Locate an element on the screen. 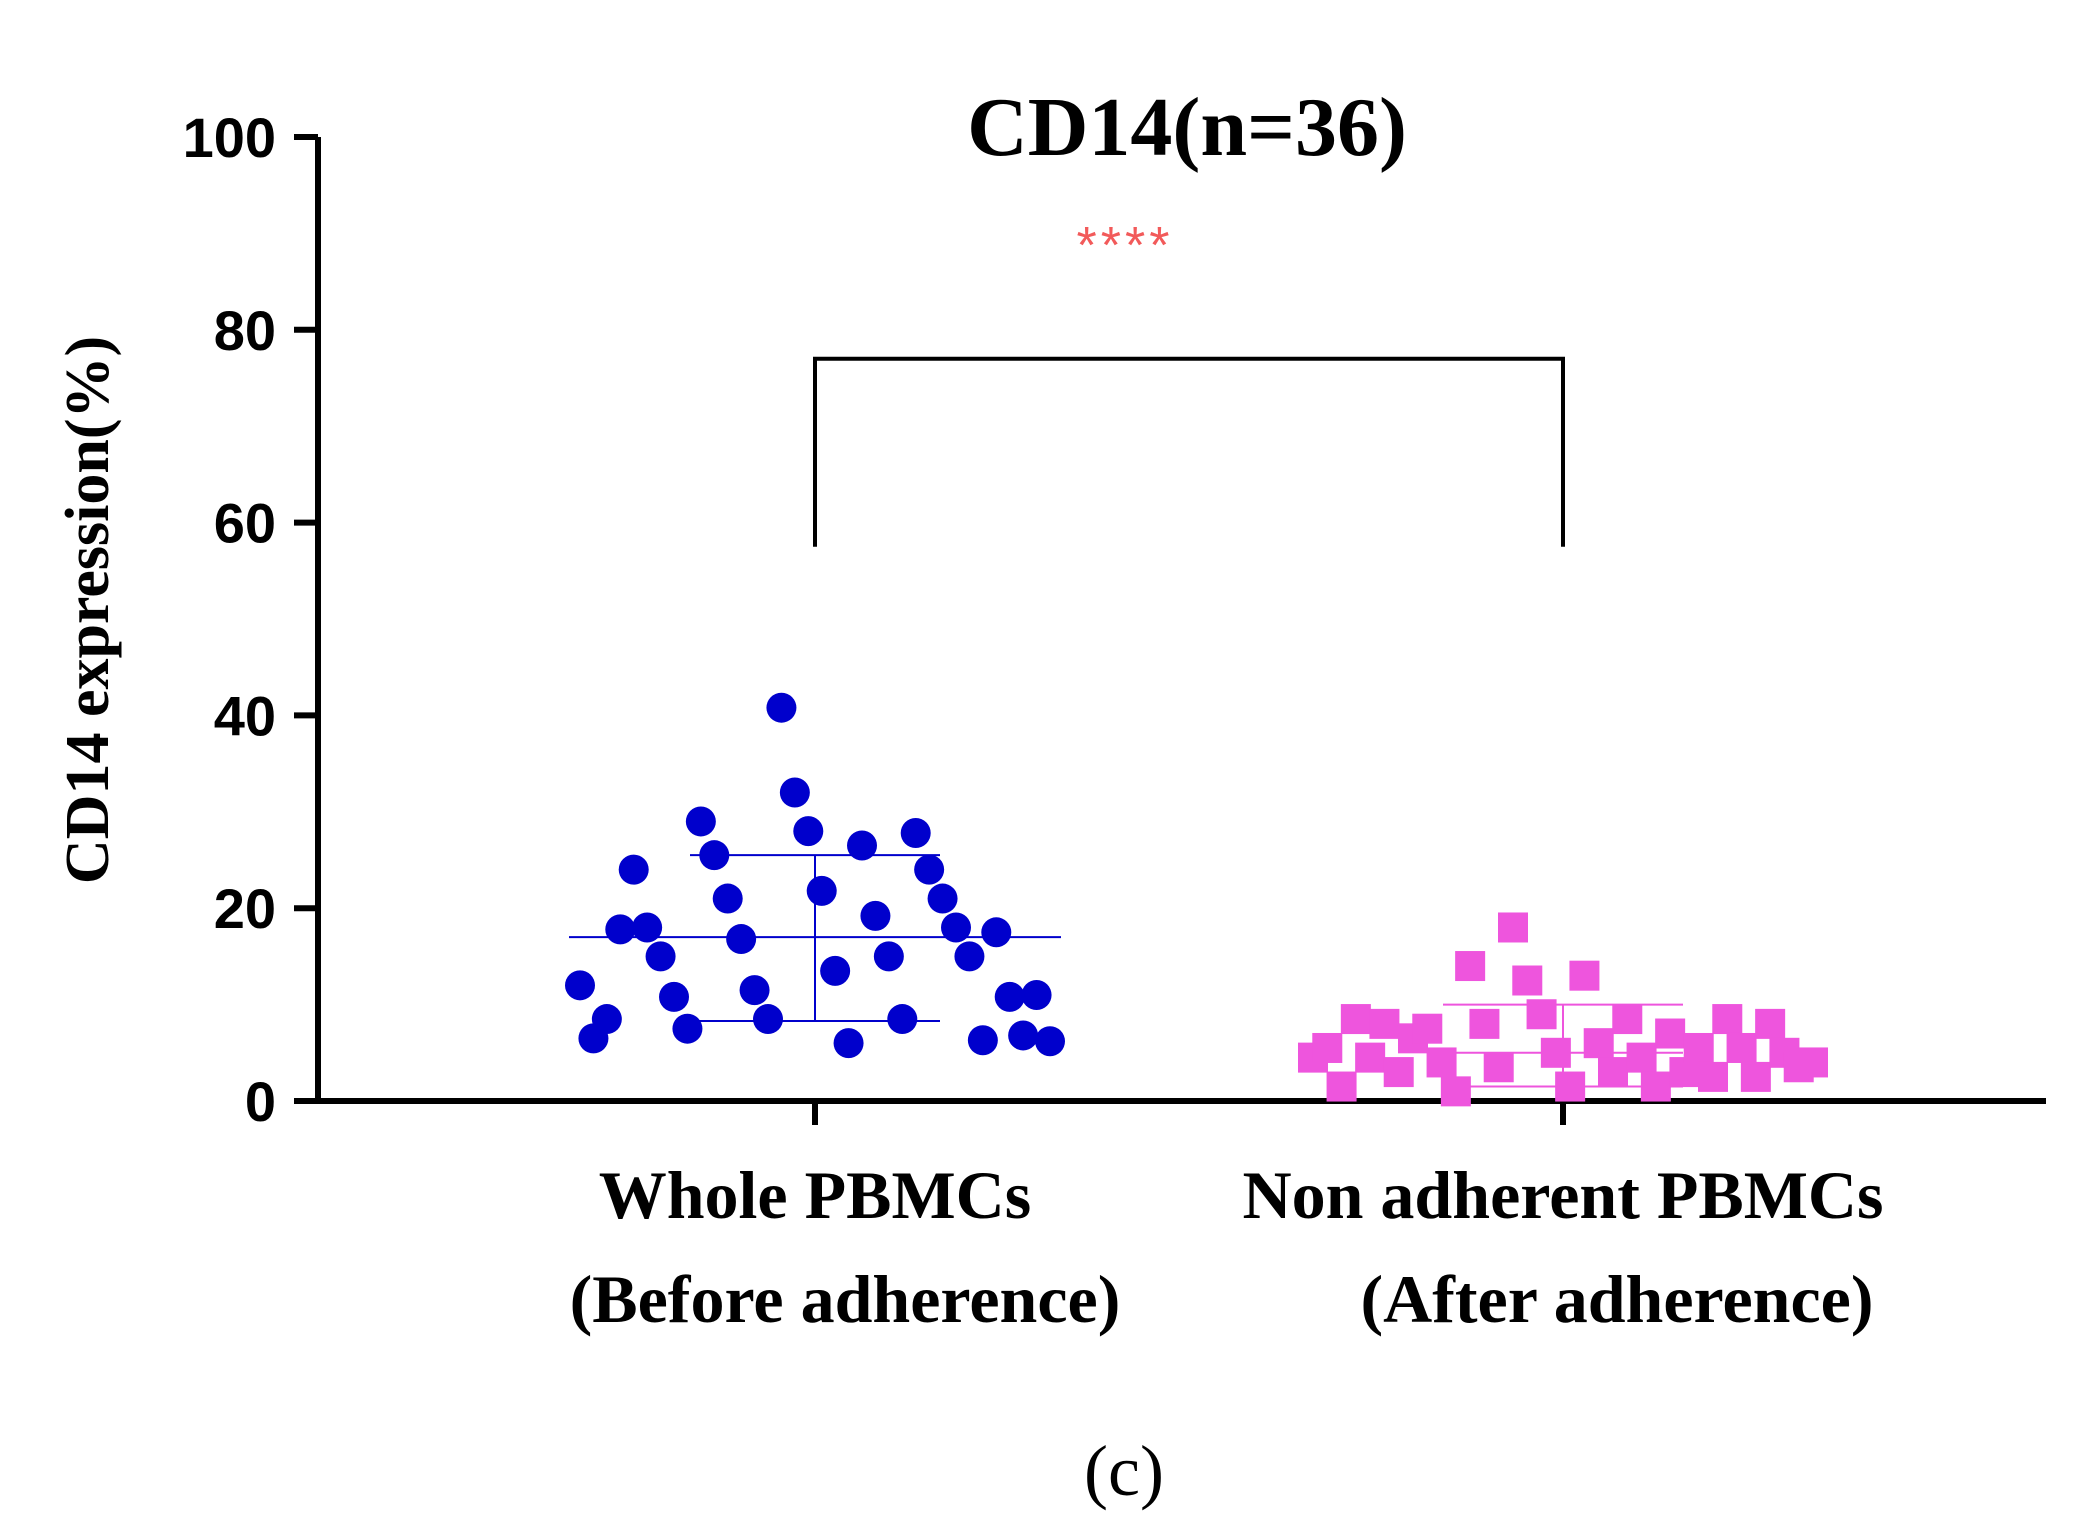 The width and height of the screenshot is (2079, 1525). significance-bracket is located at coordinates (1189, 451).